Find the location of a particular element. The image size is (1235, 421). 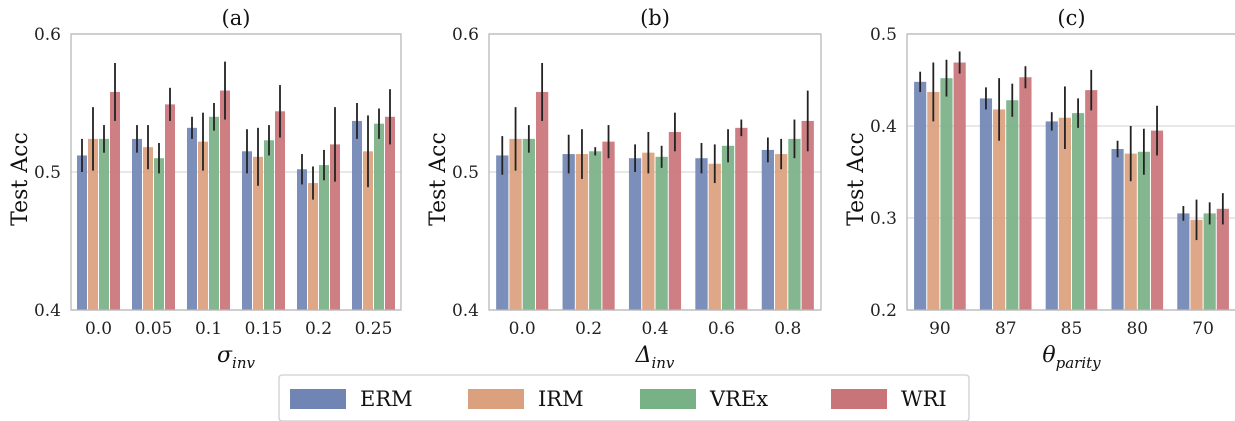

x-tick-label: 70 is located at coordinates (1203, 329).